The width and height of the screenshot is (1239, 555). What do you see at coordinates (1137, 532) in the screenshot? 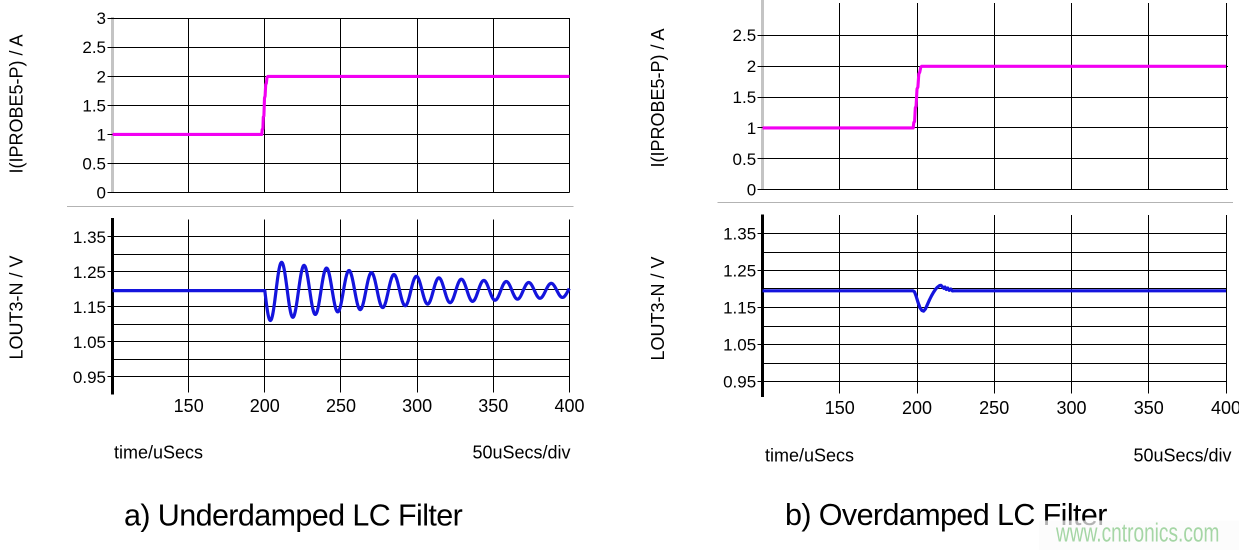
I see `svg-text: www.cntronics.com` at bounding box center [1137, 532].